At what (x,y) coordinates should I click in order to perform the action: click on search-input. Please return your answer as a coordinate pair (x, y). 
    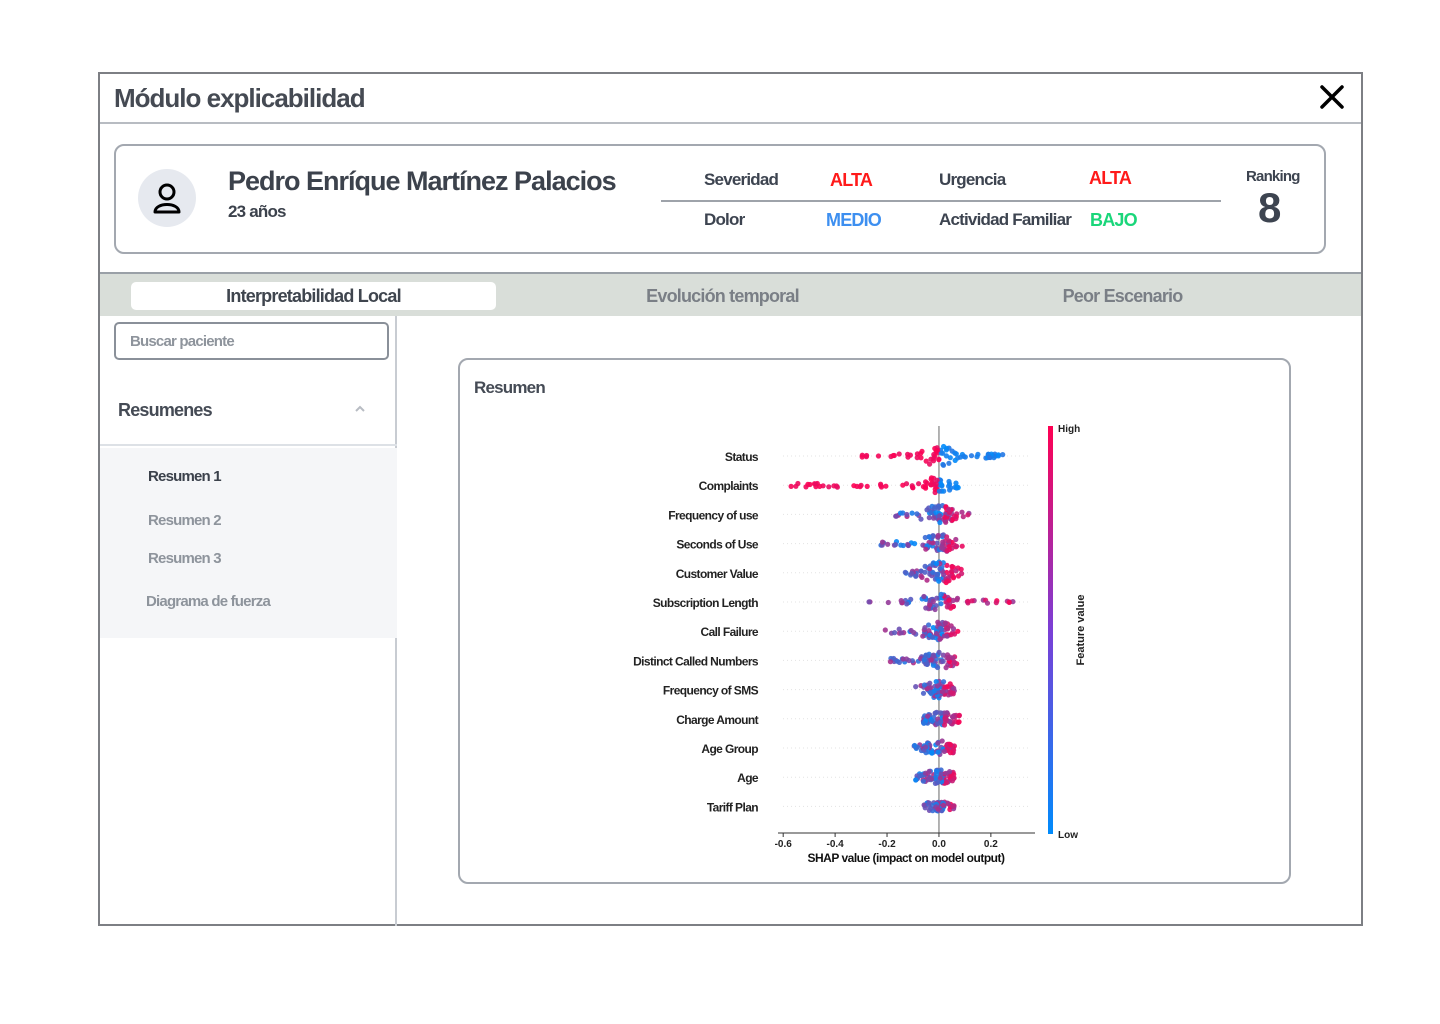
    Looking at the image, I should click on (251, 341).